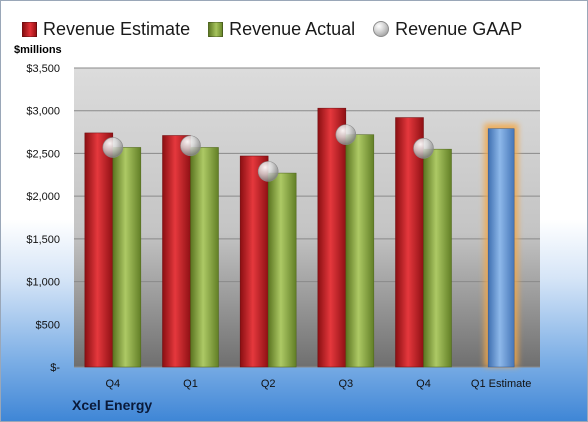 This screenshot has height=422, width=588. Describe the element at coordinates (292, 28) in the screenshot. I see `legend-label-actual: Revenue Actual` at that location.